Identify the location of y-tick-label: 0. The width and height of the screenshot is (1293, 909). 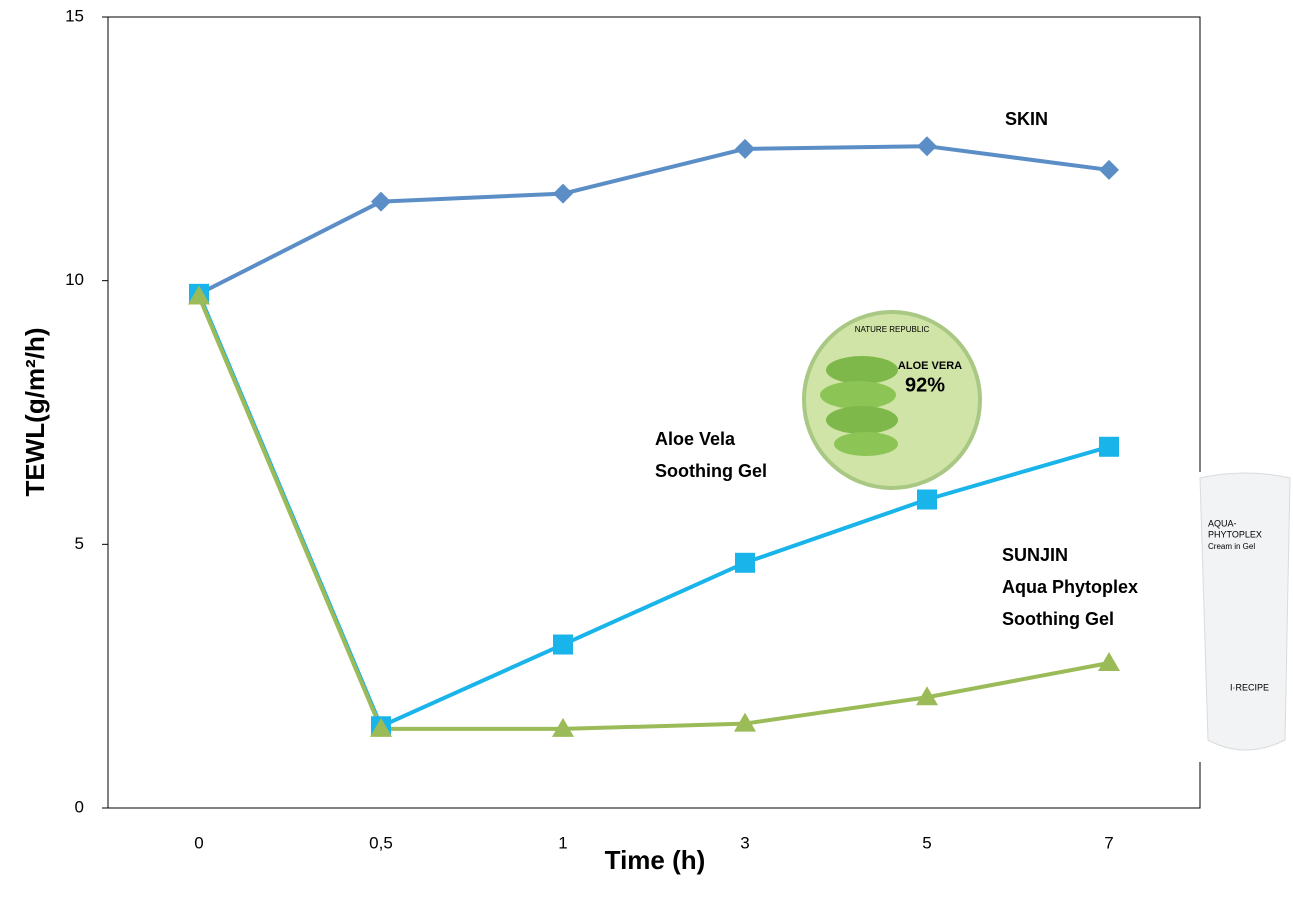
(79, 806).